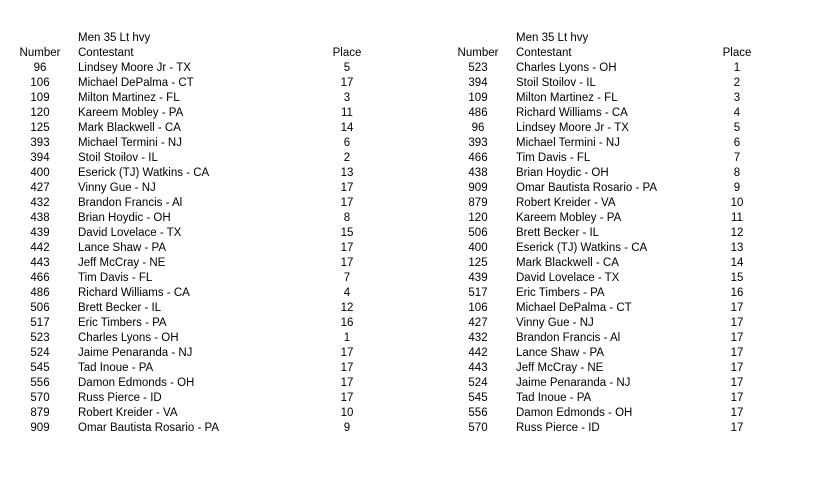  I want to click on contestant-number: 443, so click(40, 263).